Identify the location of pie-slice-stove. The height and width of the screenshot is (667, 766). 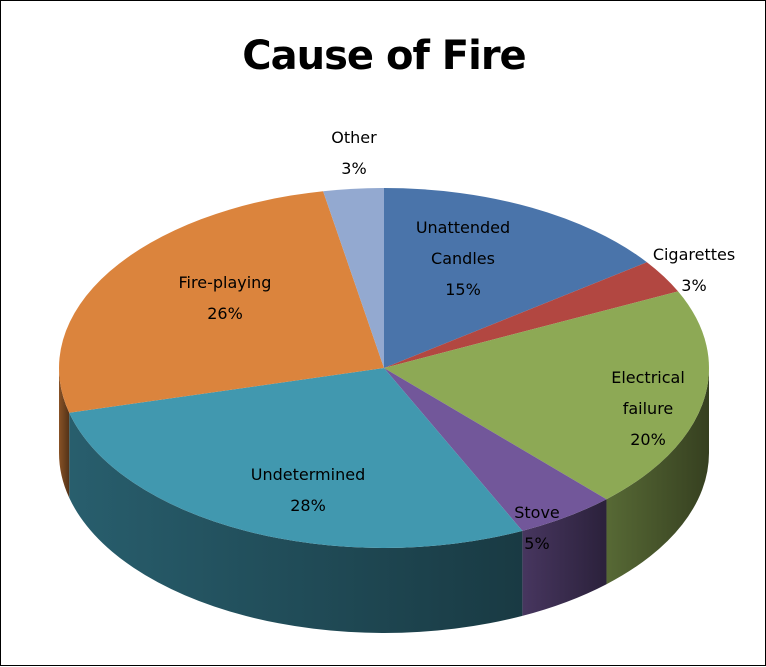
(495, 449).